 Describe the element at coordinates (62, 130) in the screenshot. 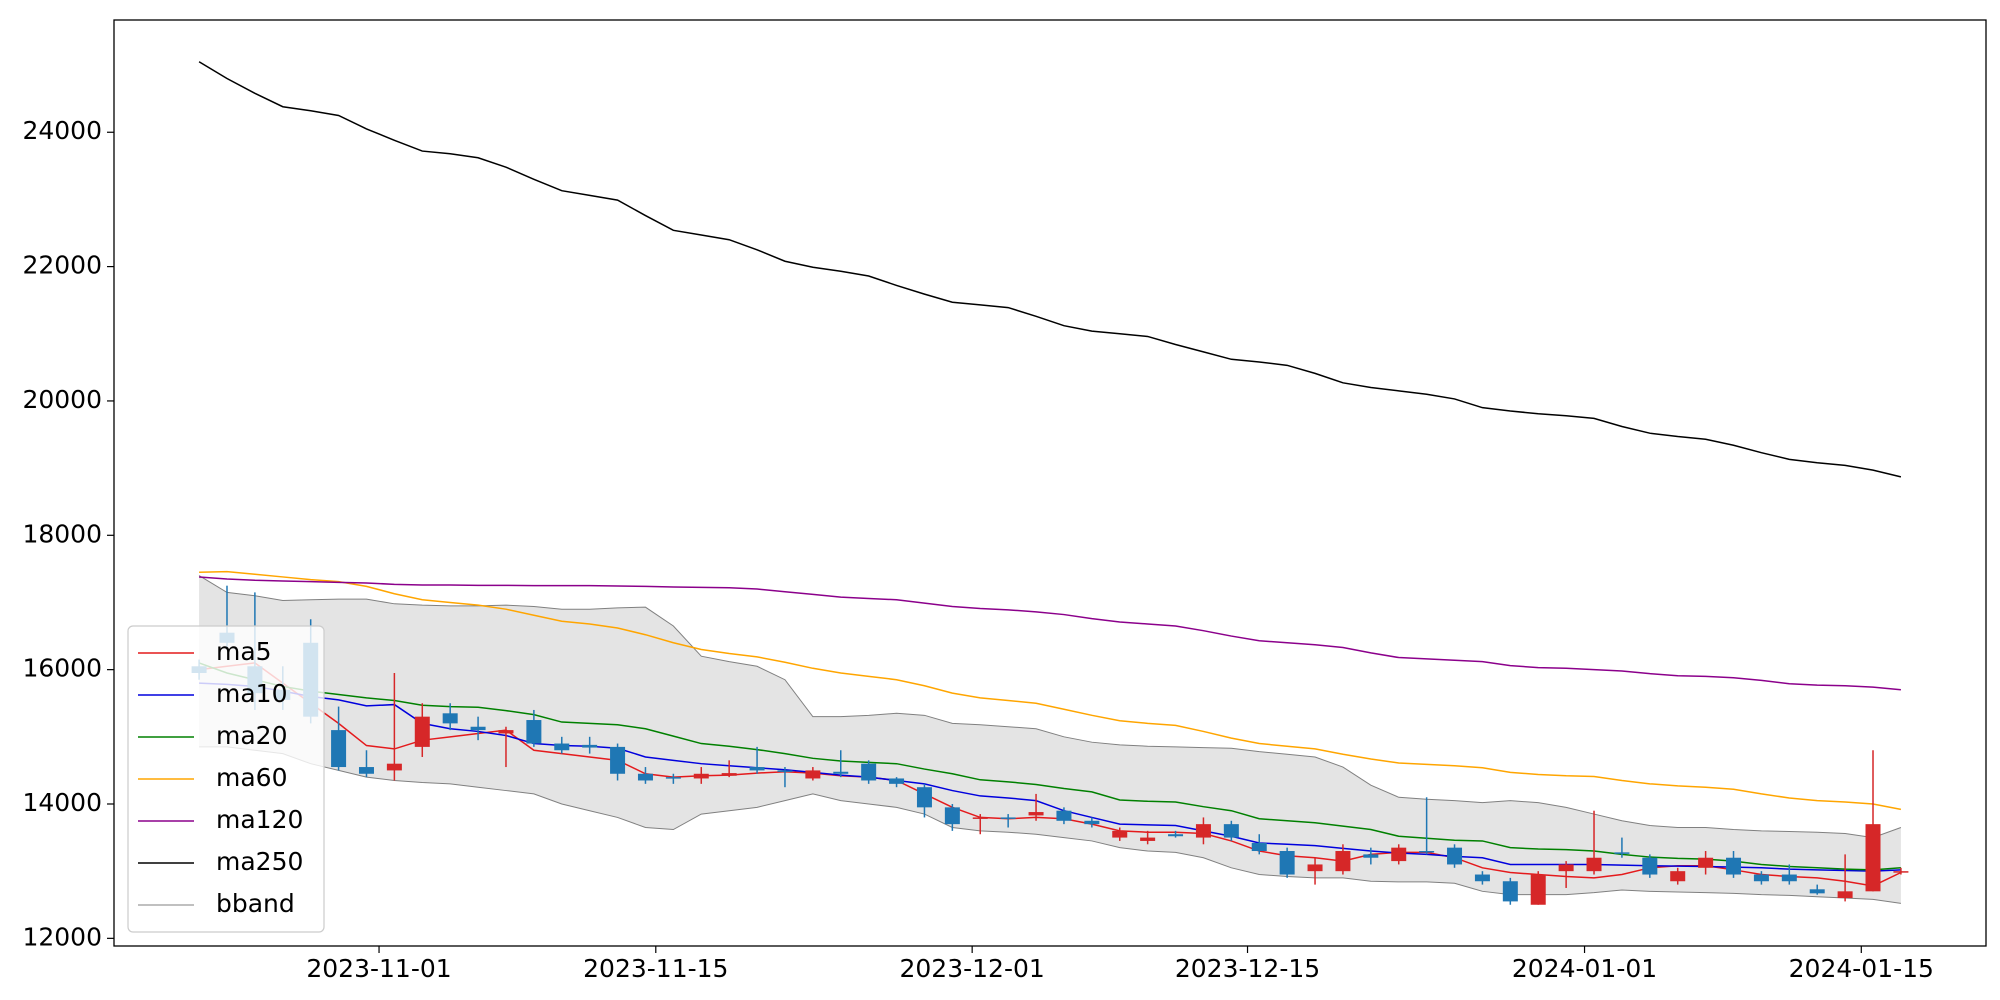

I see `y-tick-label: 24000` at that location.